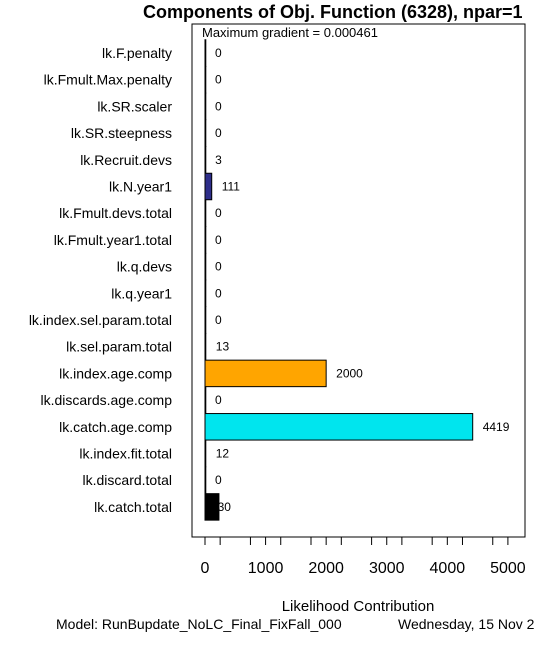  What do you see at coordinates (133, 507) in the screenshot?
I see `category-label: lk.catch.total` at bounding box center [133, 507].